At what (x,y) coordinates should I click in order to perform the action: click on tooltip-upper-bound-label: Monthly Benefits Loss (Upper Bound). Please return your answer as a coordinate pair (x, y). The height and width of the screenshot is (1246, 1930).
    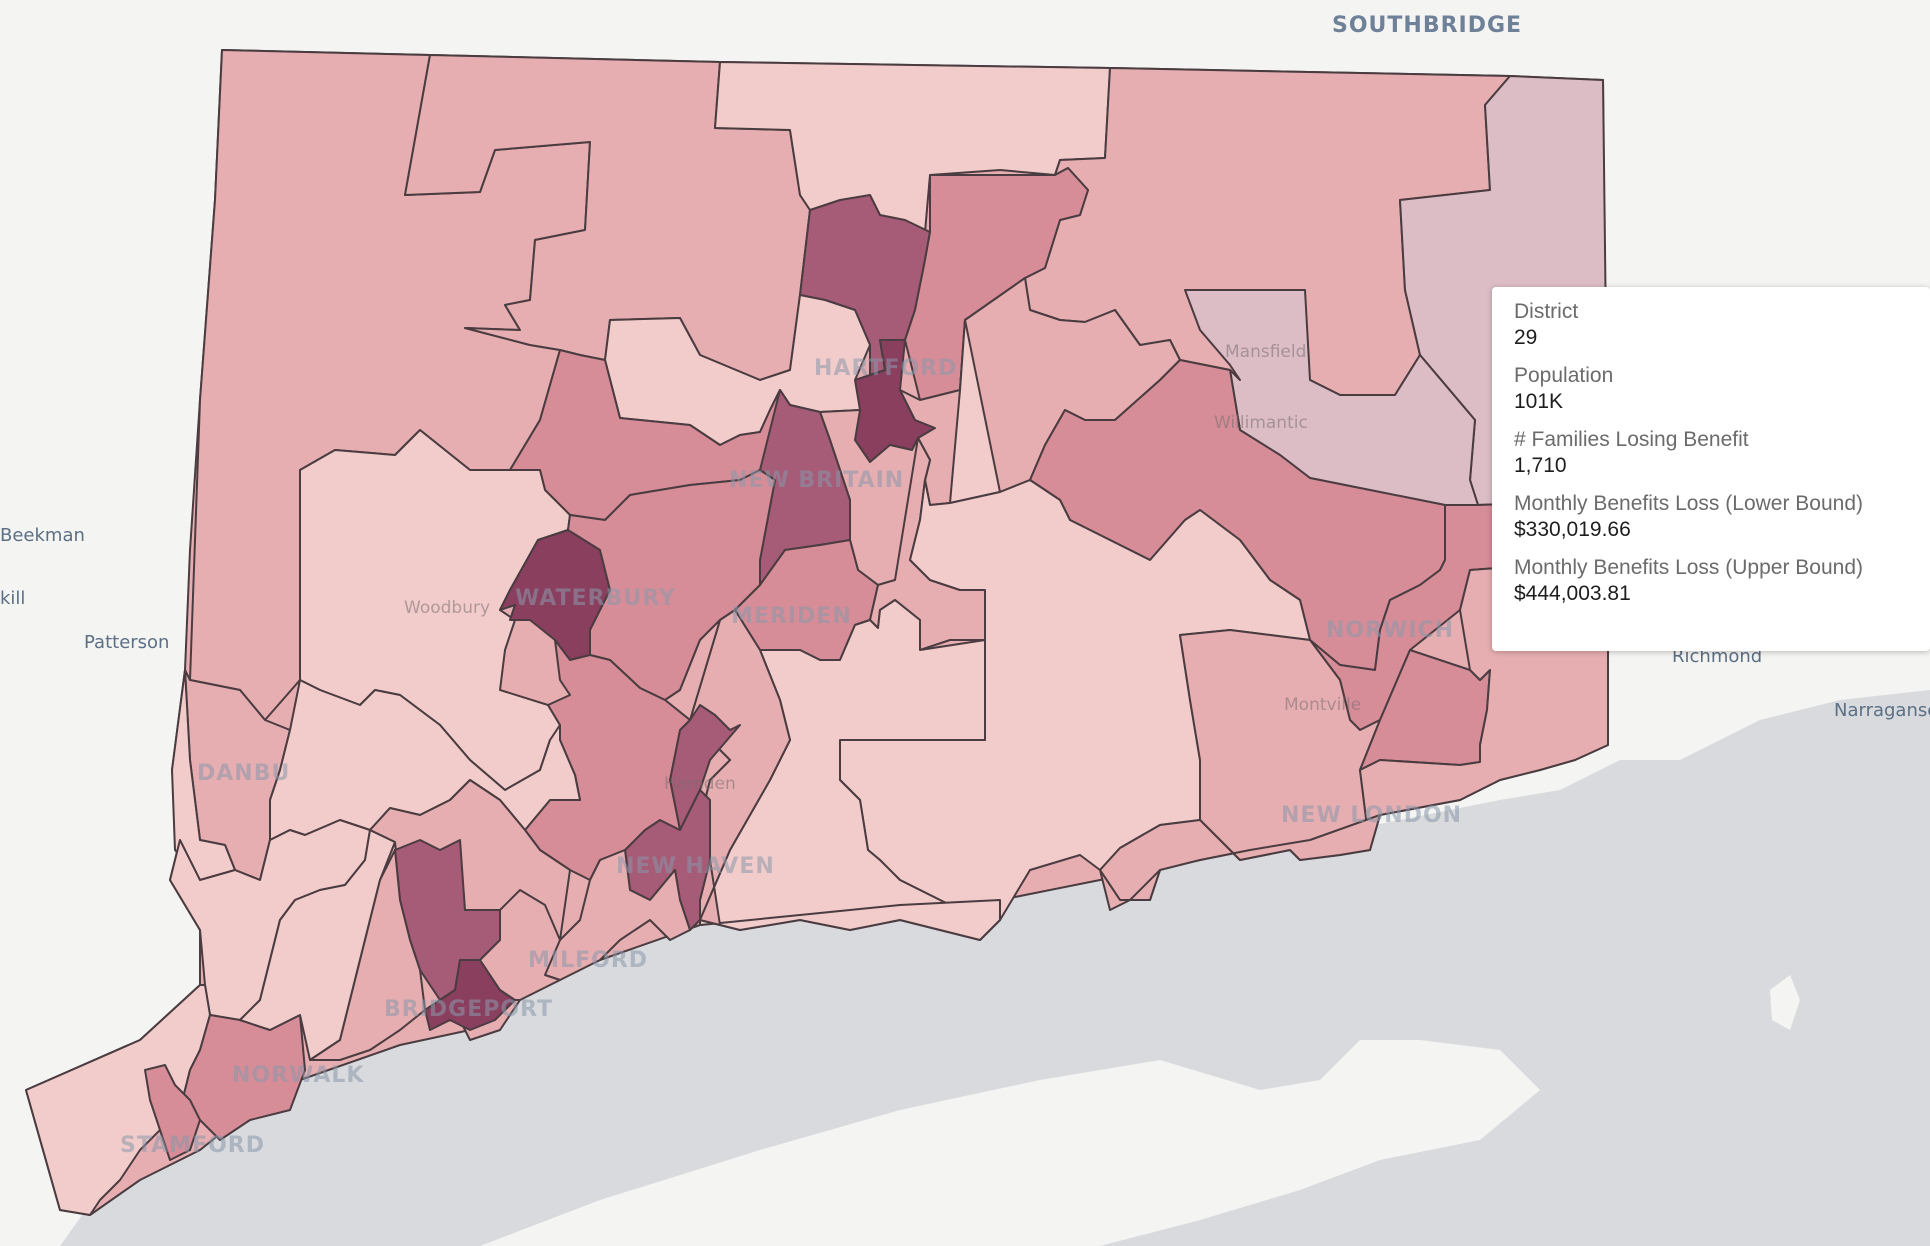
    Looking at the image, I should click on (1689, 567).